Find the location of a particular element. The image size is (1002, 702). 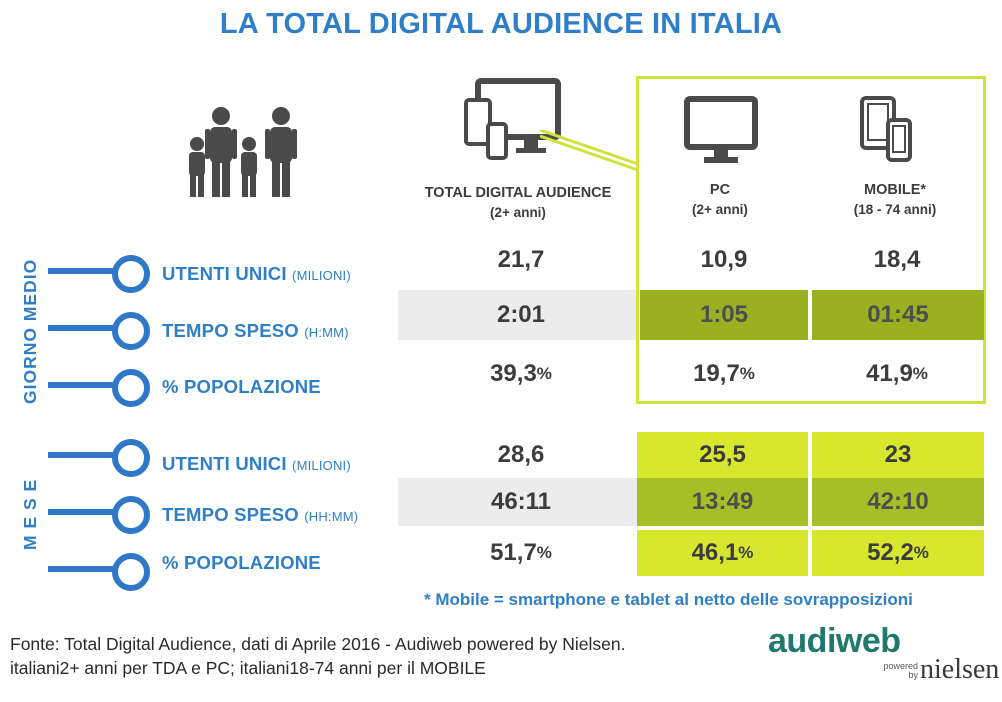

section-label-giorno-medio: GIORNO MEDIO is located at coordinates (30, 331).